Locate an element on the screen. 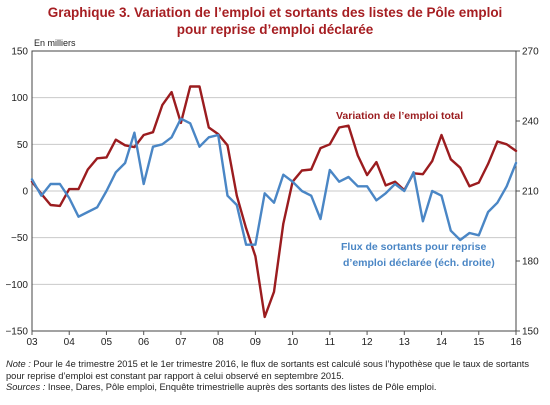 This screenshot has width=550, height=405. x-tick-label: 14 is located at coordinates (442, 342).